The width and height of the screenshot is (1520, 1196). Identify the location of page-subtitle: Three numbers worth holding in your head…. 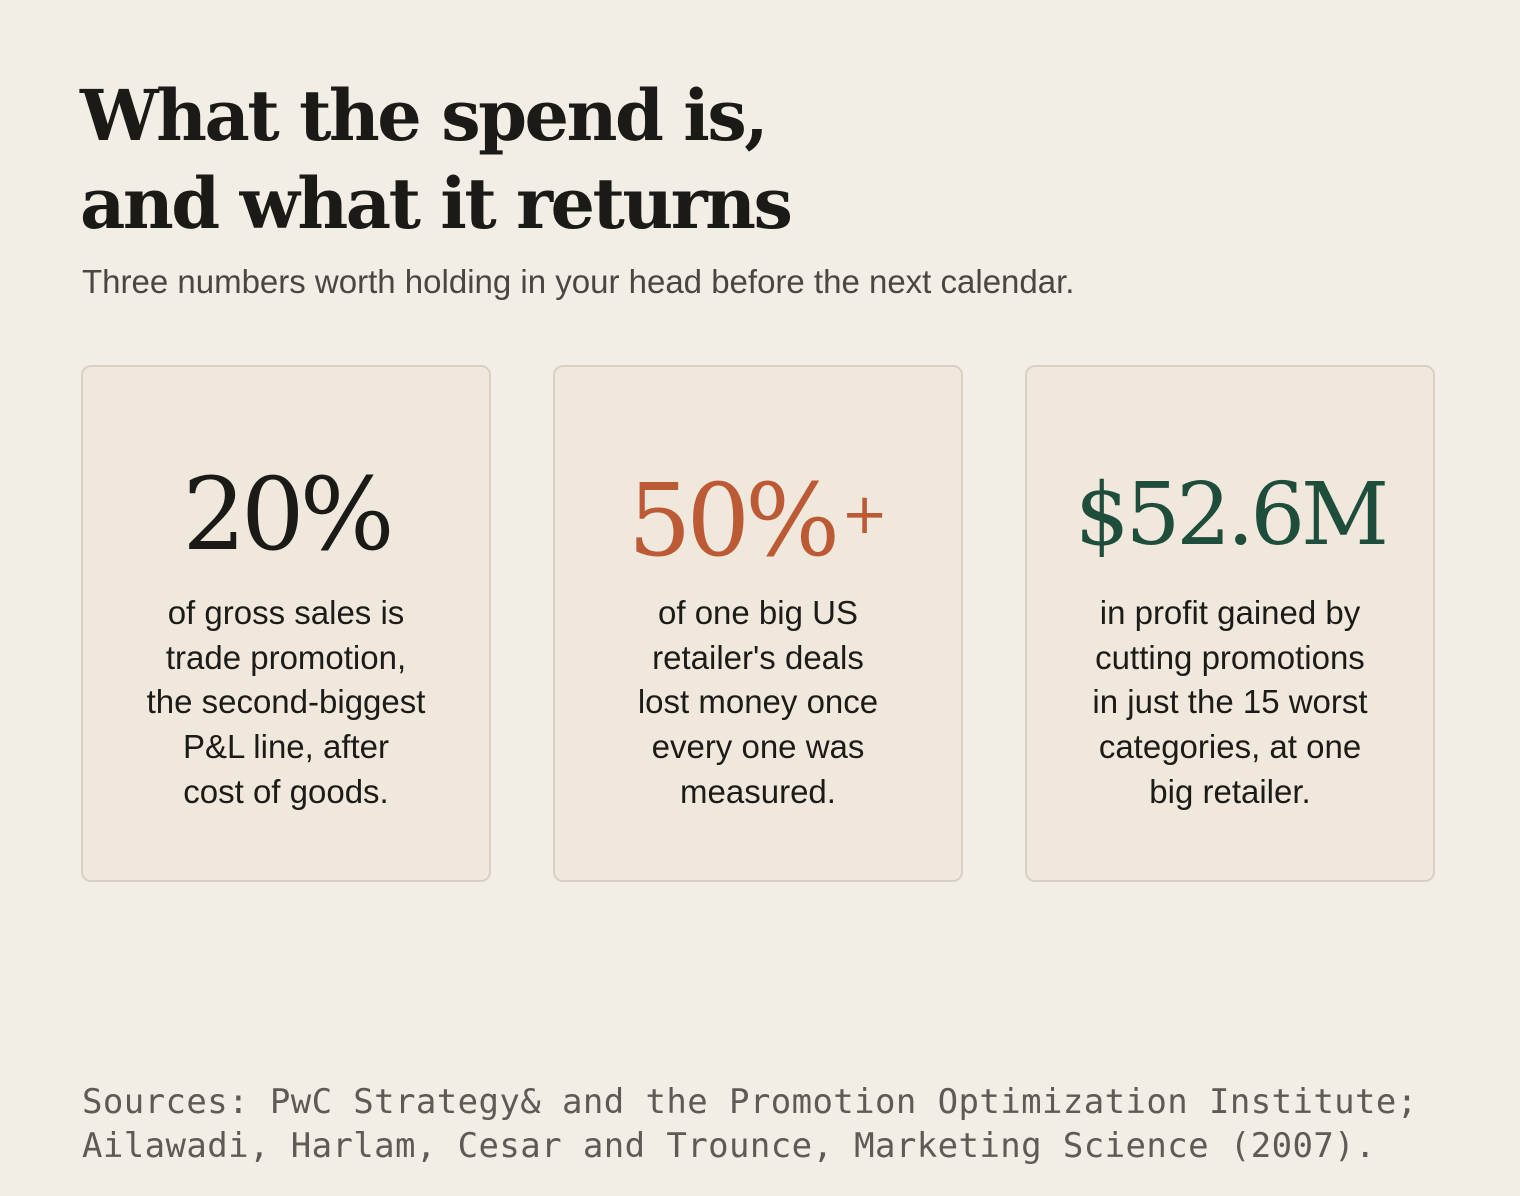
(578, 281).